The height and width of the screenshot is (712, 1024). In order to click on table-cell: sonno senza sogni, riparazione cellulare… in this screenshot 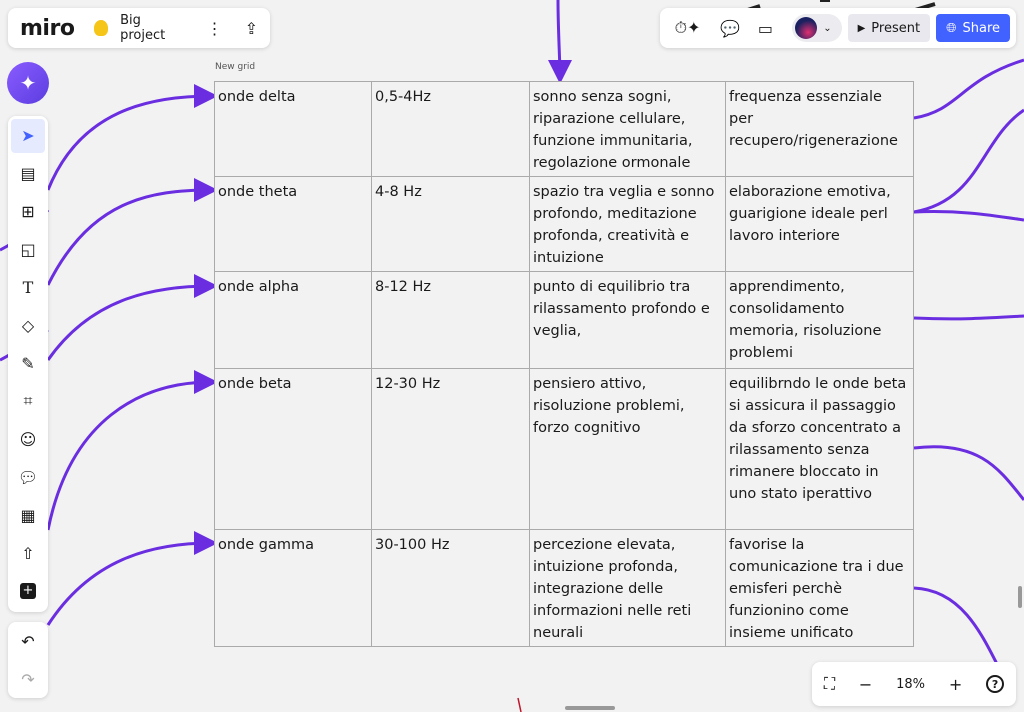, I will do `click(627, 129)`.